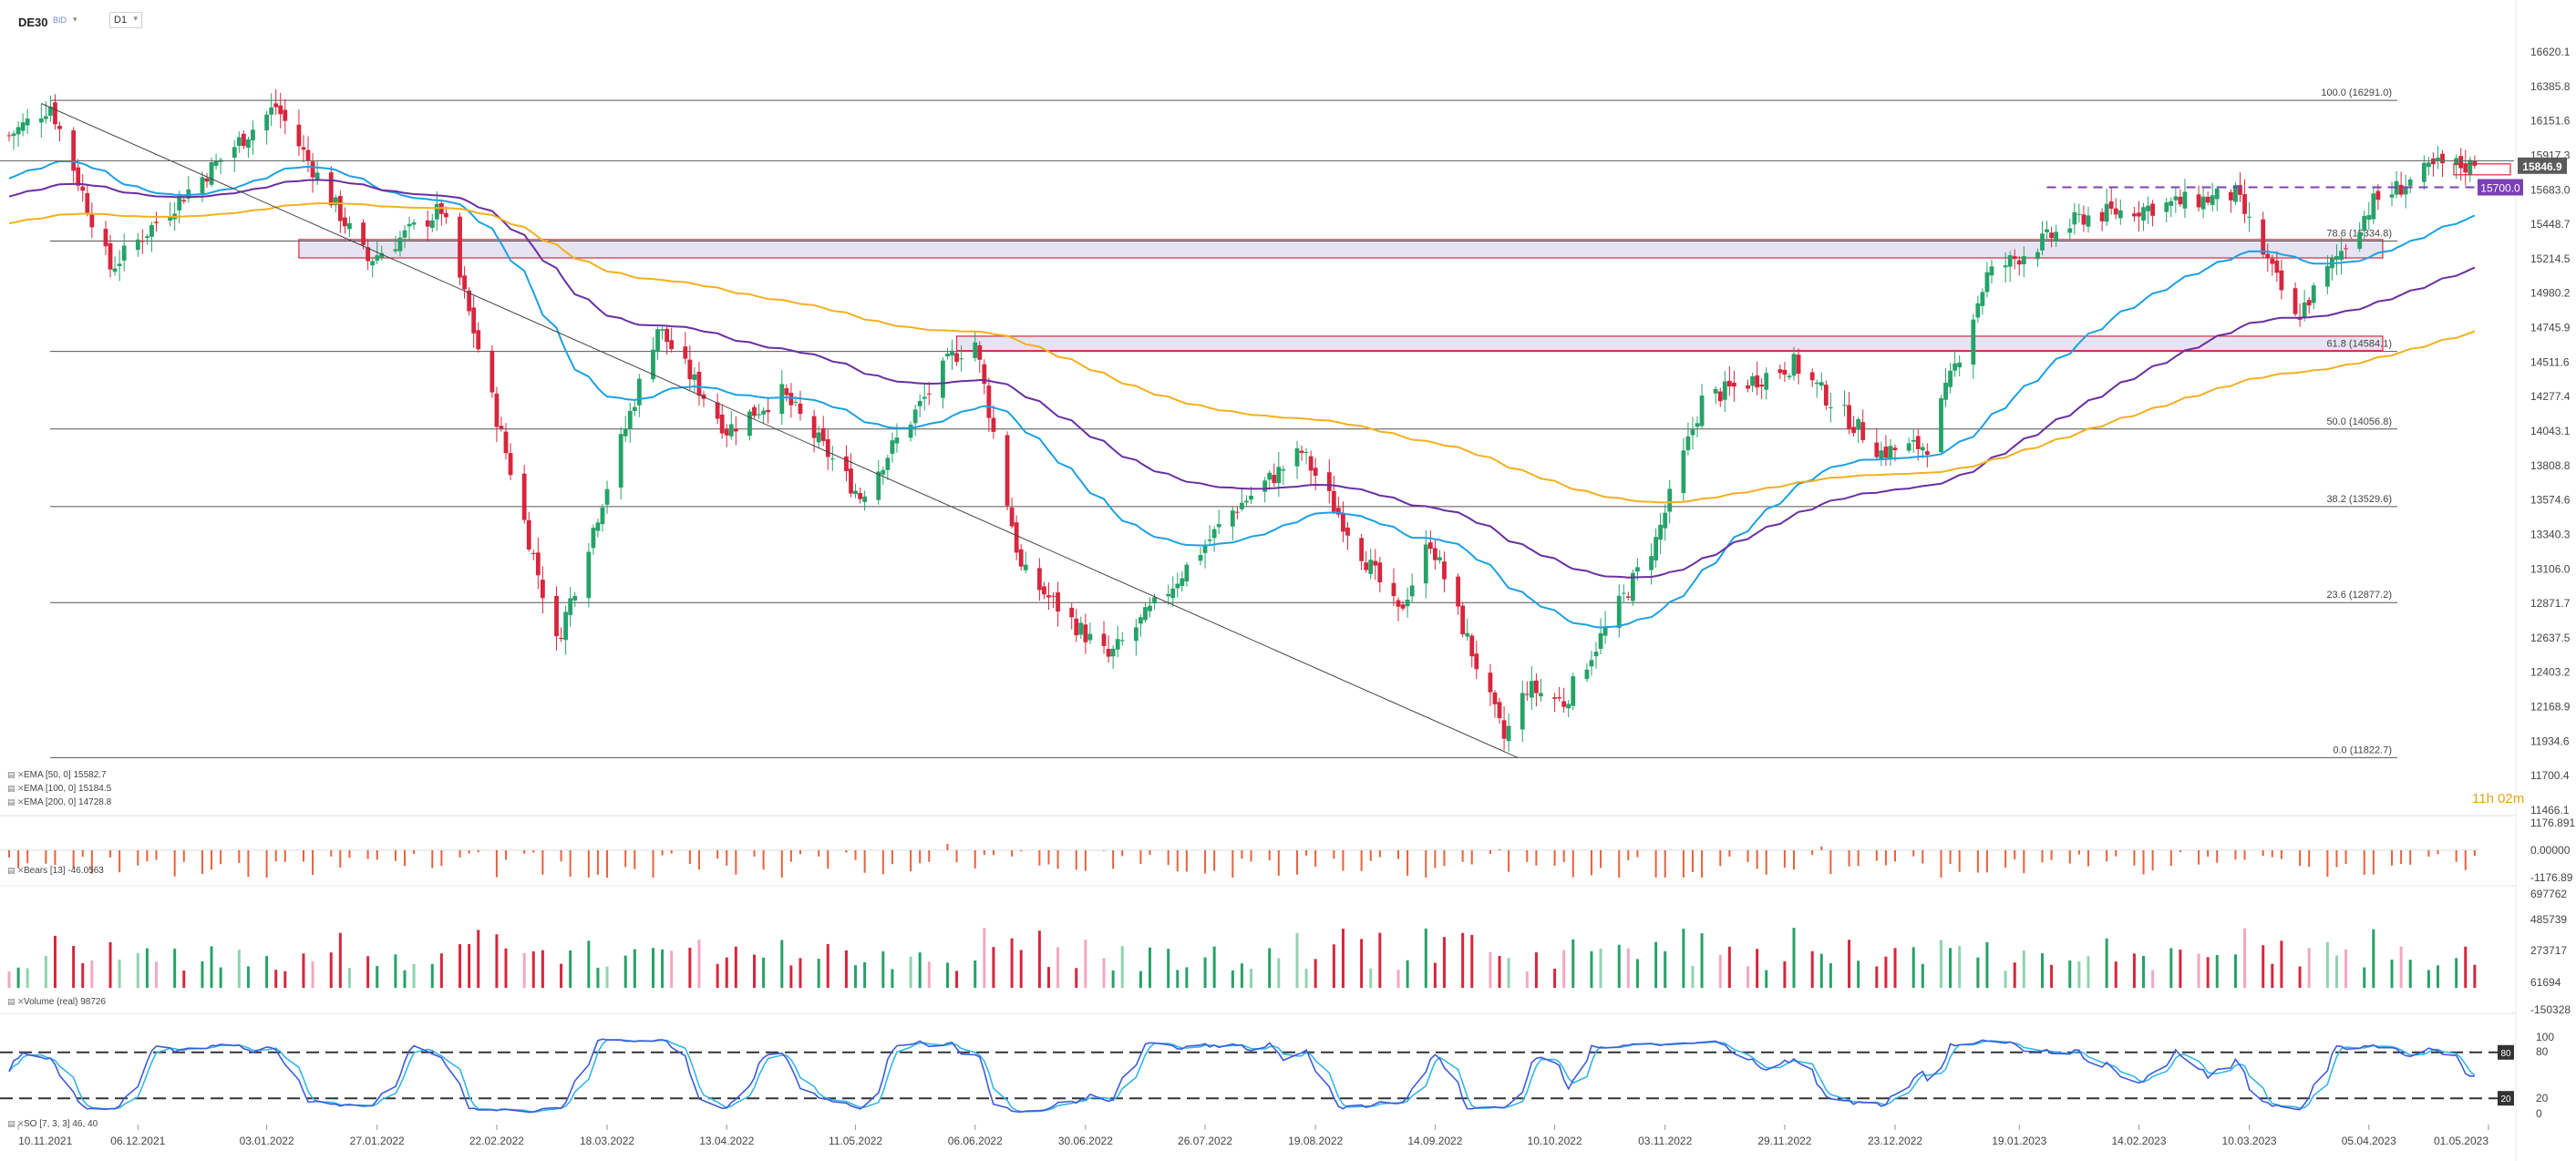  I want to click on date-tick-label: 26.07.2022, so click(1205, 1141).